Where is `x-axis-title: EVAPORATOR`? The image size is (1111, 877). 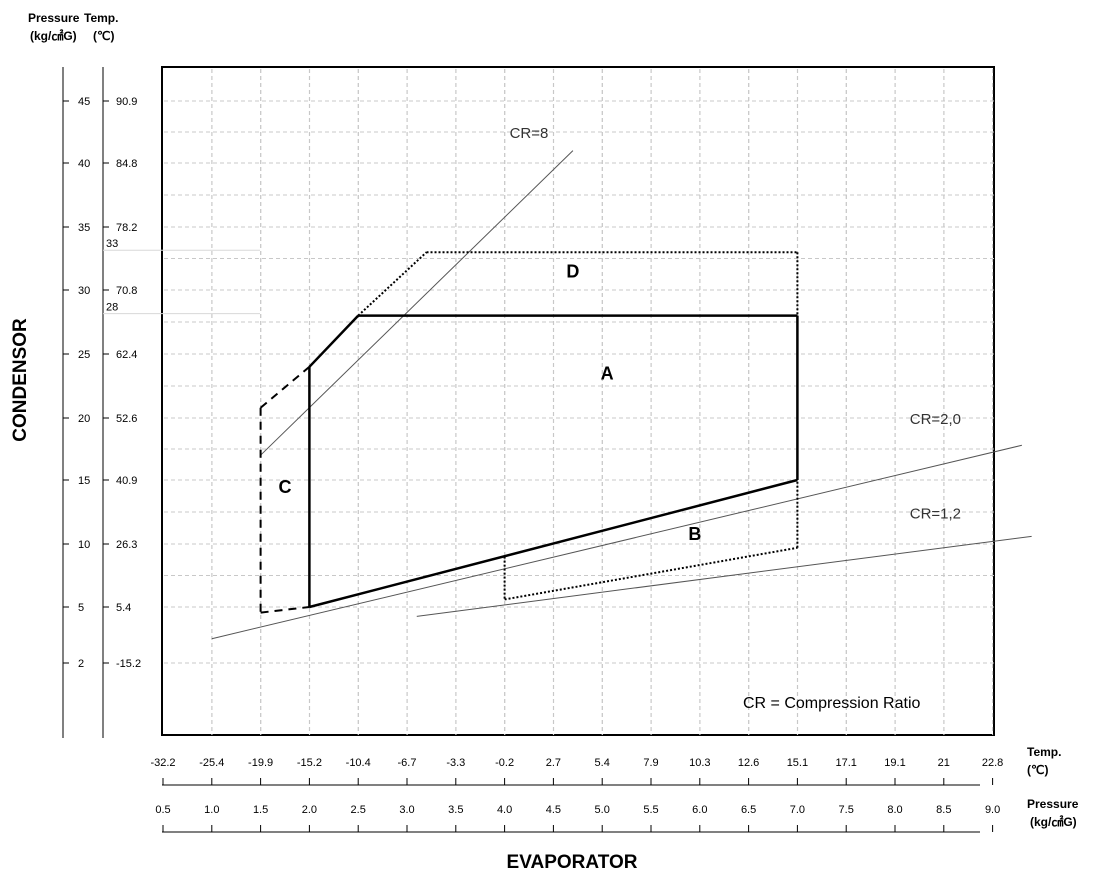 x-axis-title: EVAPORATOR is located at coordinates (572, 862).